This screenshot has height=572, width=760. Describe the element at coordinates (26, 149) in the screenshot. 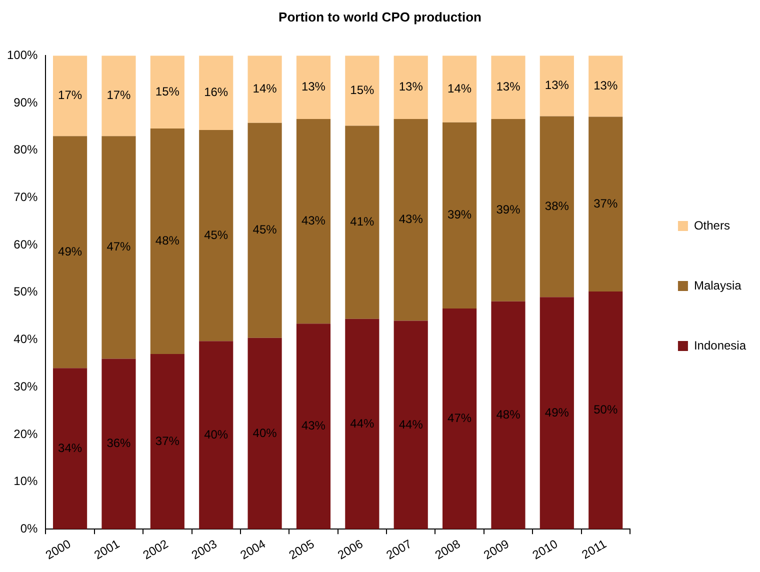

I see `y-tick-label: 80%` at that location.